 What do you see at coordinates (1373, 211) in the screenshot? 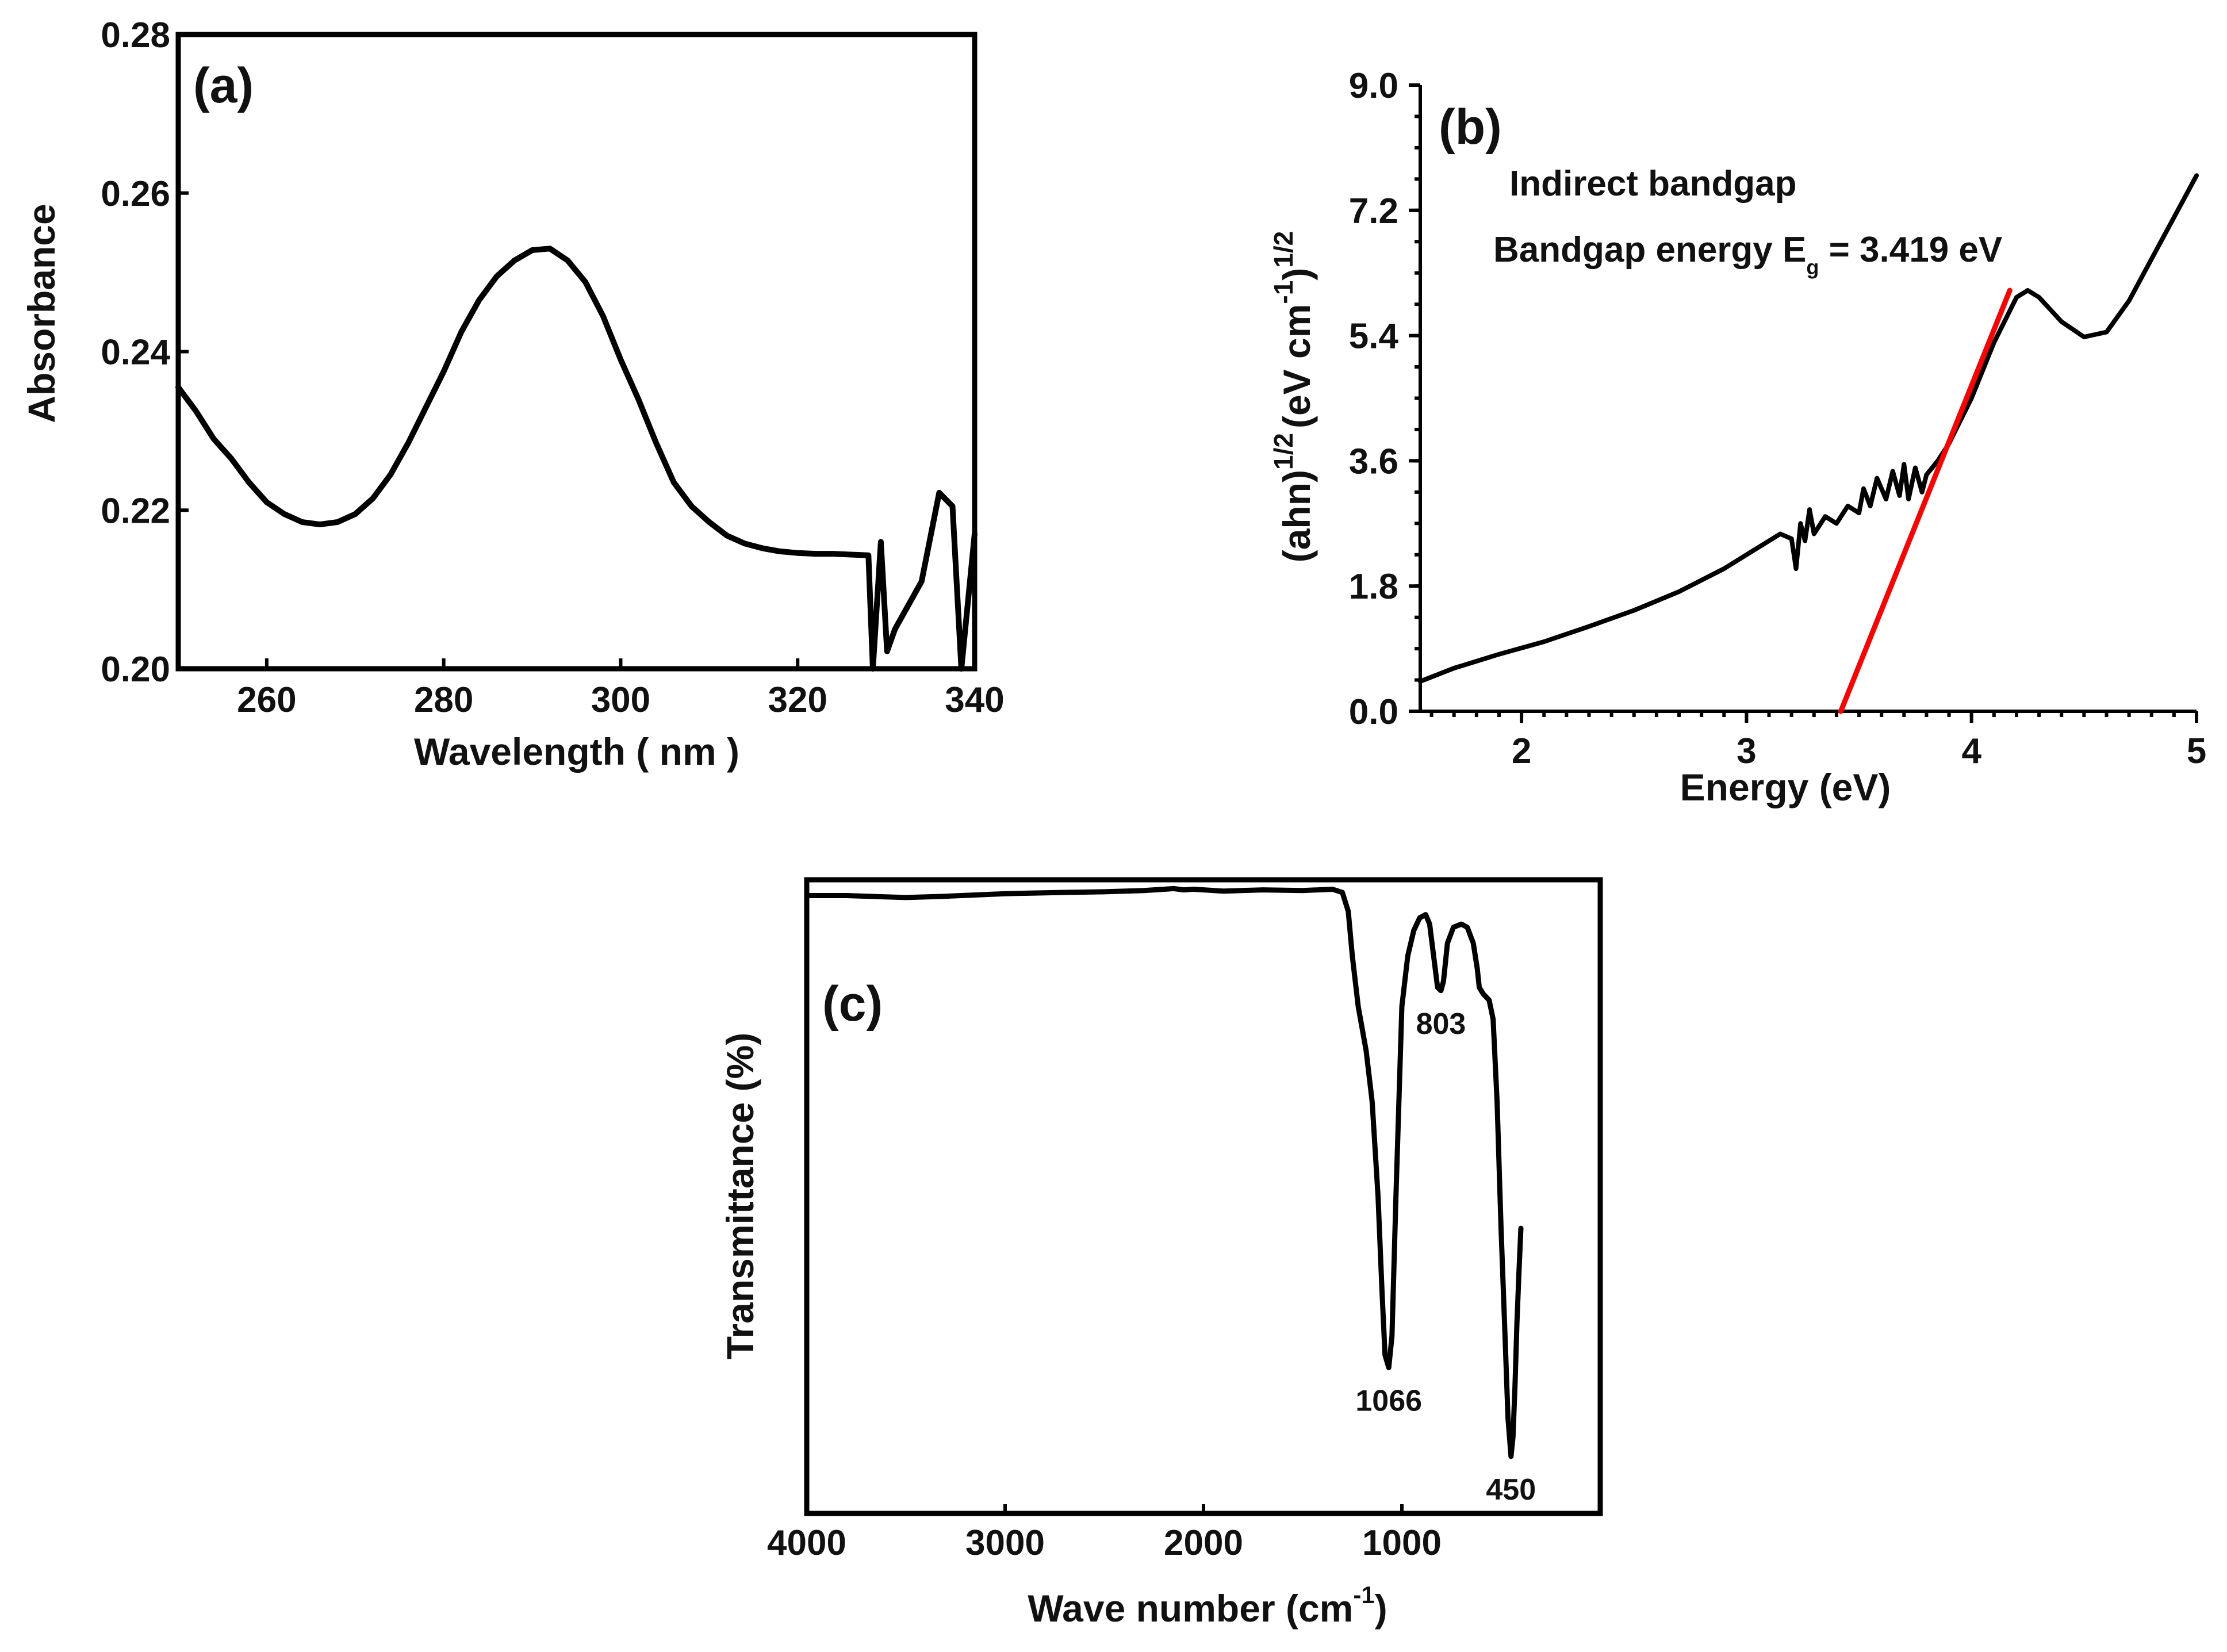
I see `panel-b-y-tick-label: 7.2` at bounding box center [1373, 211].